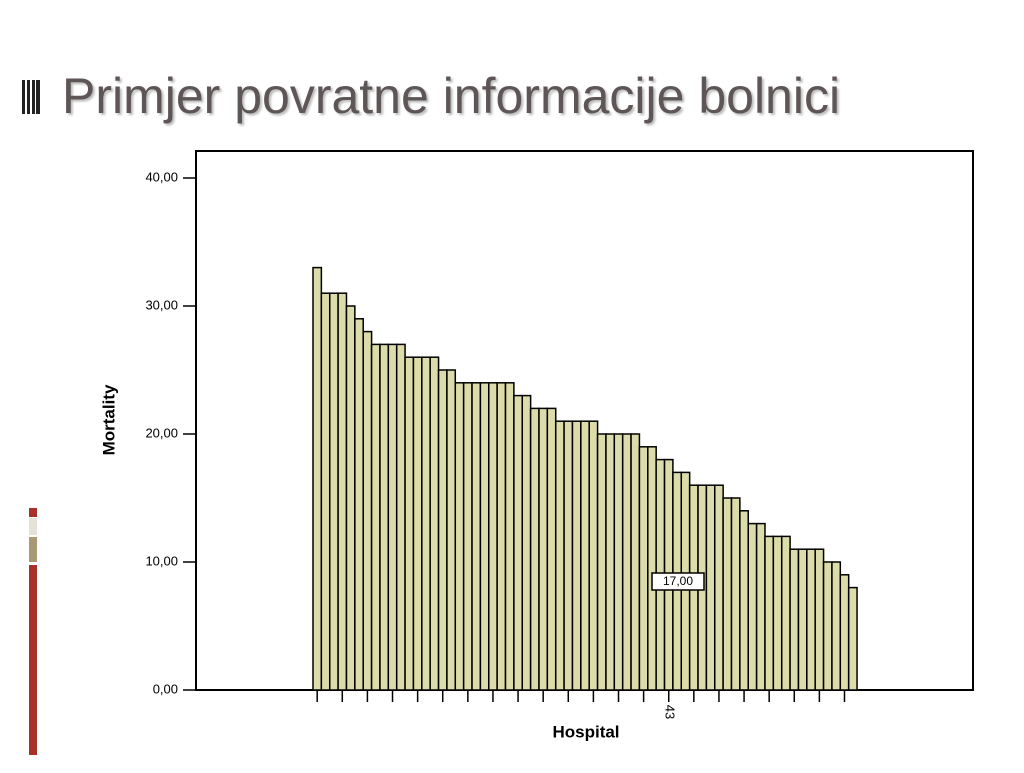  Describe the element at coordinates (161, 176) in the screenshot. I see `y-tick-label: 40,00` at that location.